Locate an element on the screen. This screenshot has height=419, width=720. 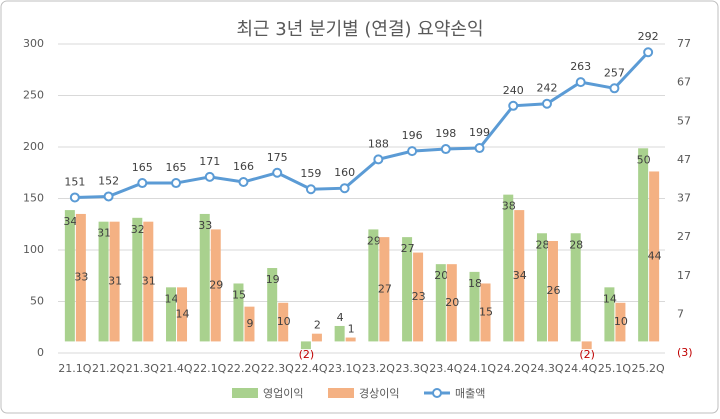
x-tick-label: 23.3Q is located at coordinates (412, 368).